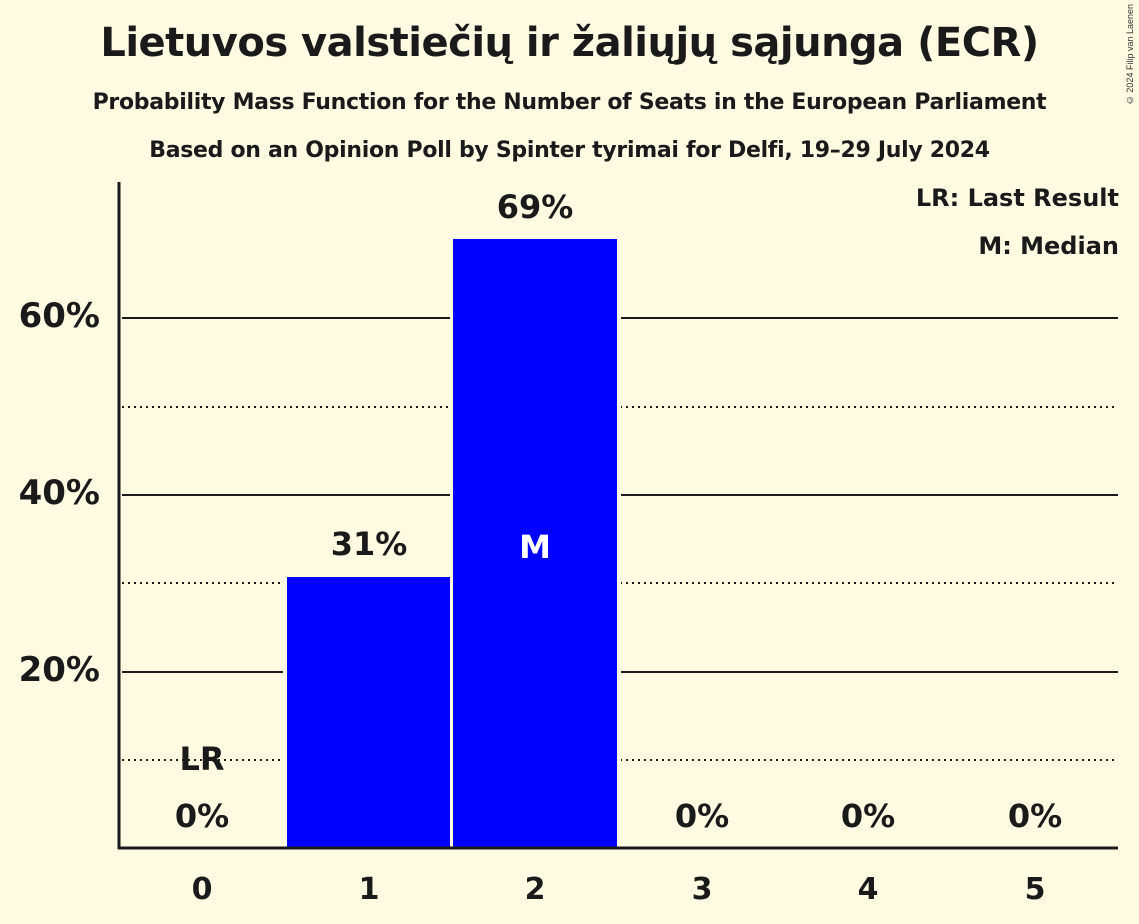 This screenshot has height=924, width=1139. I want to click on x-tick-label: 5, so click(1035, 889).